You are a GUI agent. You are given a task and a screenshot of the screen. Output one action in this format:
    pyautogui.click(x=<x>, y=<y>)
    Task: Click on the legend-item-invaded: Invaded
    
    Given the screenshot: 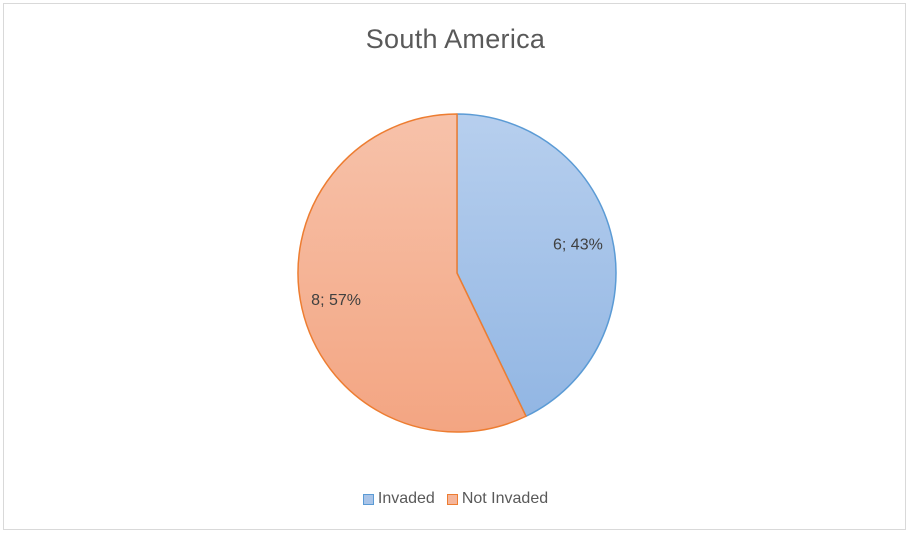 What is the action you would take?
    pyautogui.click(x=399, y=499)
    